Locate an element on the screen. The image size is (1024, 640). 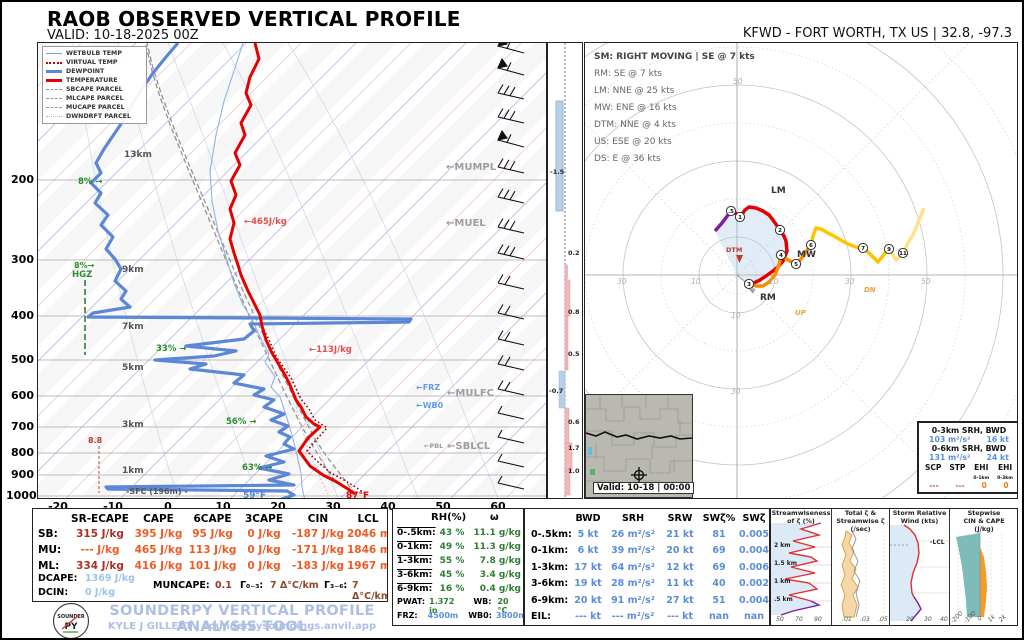
rm-line: RM: SE @ 7 kts is located at coordinates (628, 74).